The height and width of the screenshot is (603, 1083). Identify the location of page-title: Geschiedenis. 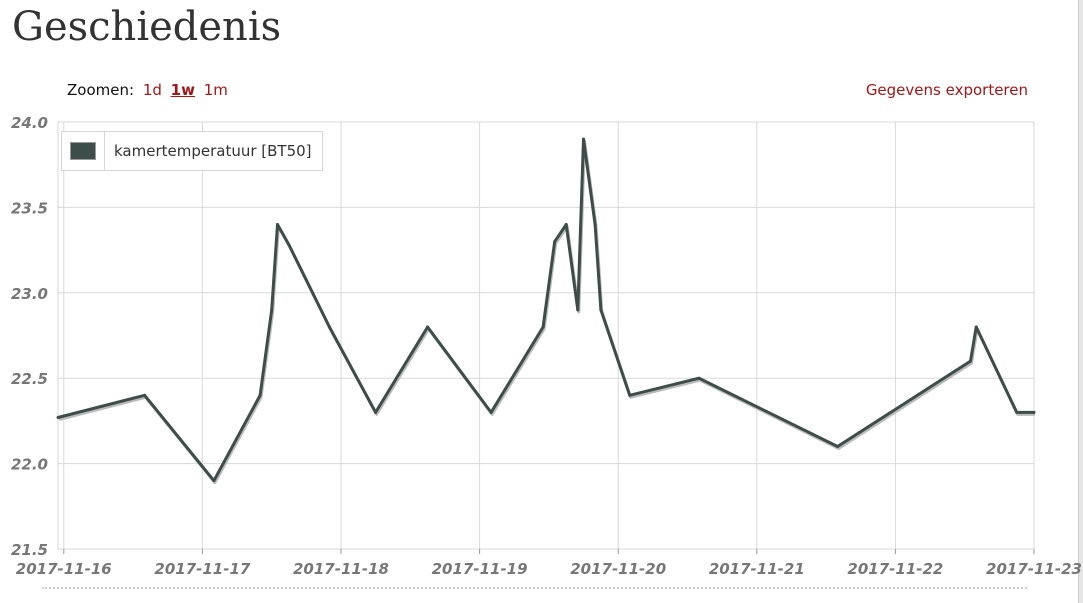
(147, 27).